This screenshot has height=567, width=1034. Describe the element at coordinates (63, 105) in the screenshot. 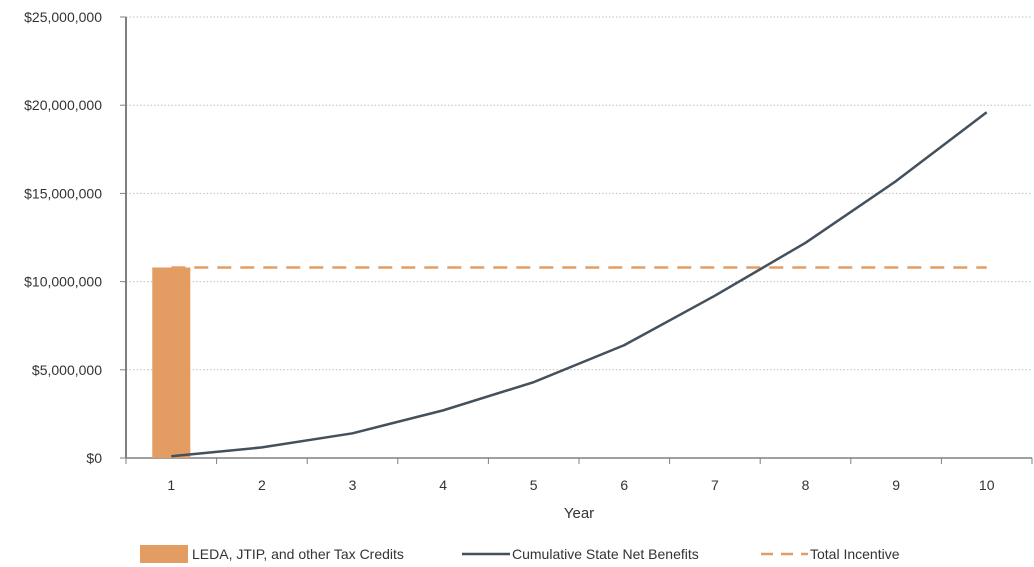

I see `y-tick-label: $20,000,000` at that location.